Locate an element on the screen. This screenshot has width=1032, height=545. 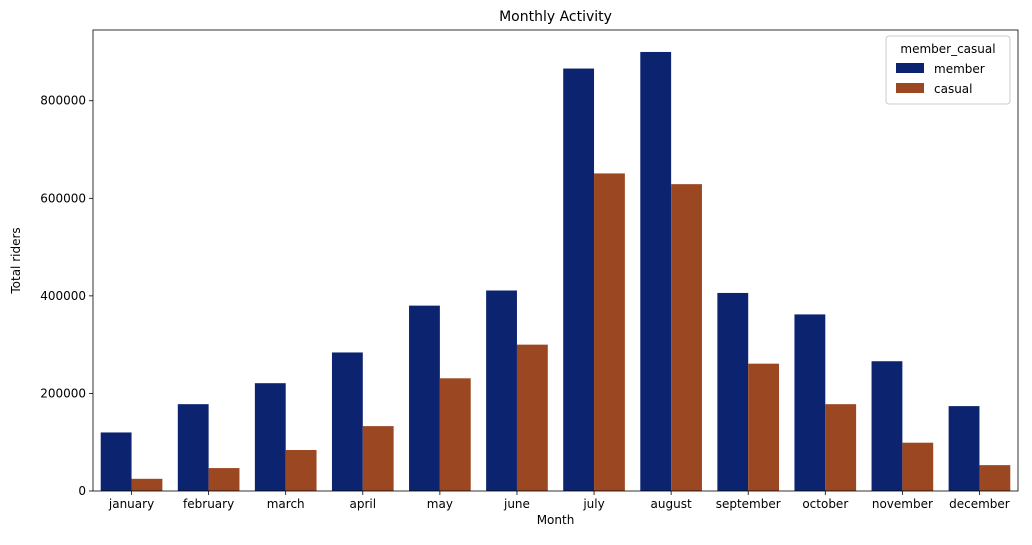
x-tick-label: june is located at coordinates (516, 504).